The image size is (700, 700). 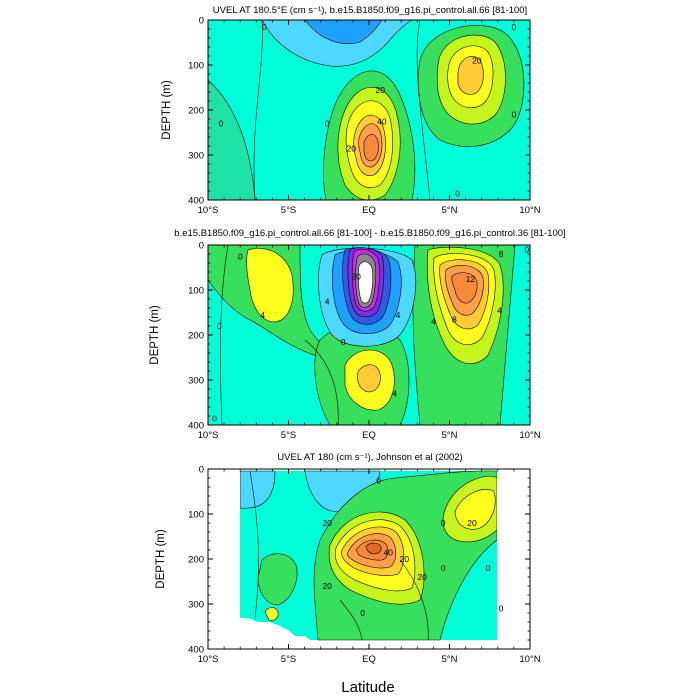 I want to click on panel-2-ylabel: DEPTH (m), so click(x=155, y=335).